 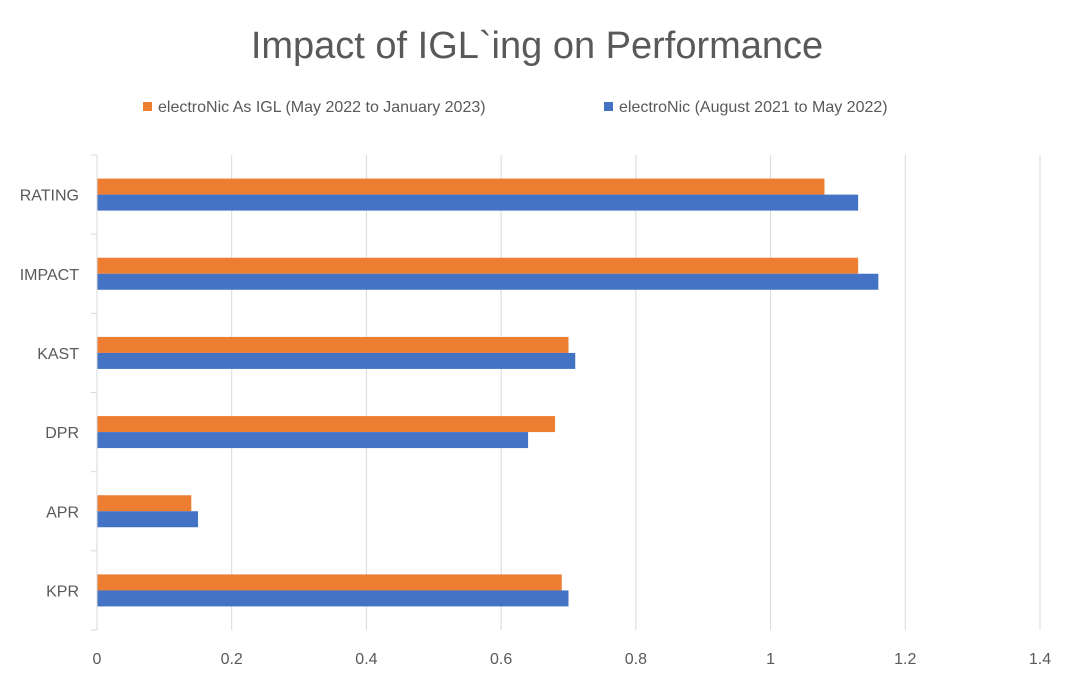 I want to click on legend-label: electroNic (August 2021 to May 2022), so click(x=753, y=107).